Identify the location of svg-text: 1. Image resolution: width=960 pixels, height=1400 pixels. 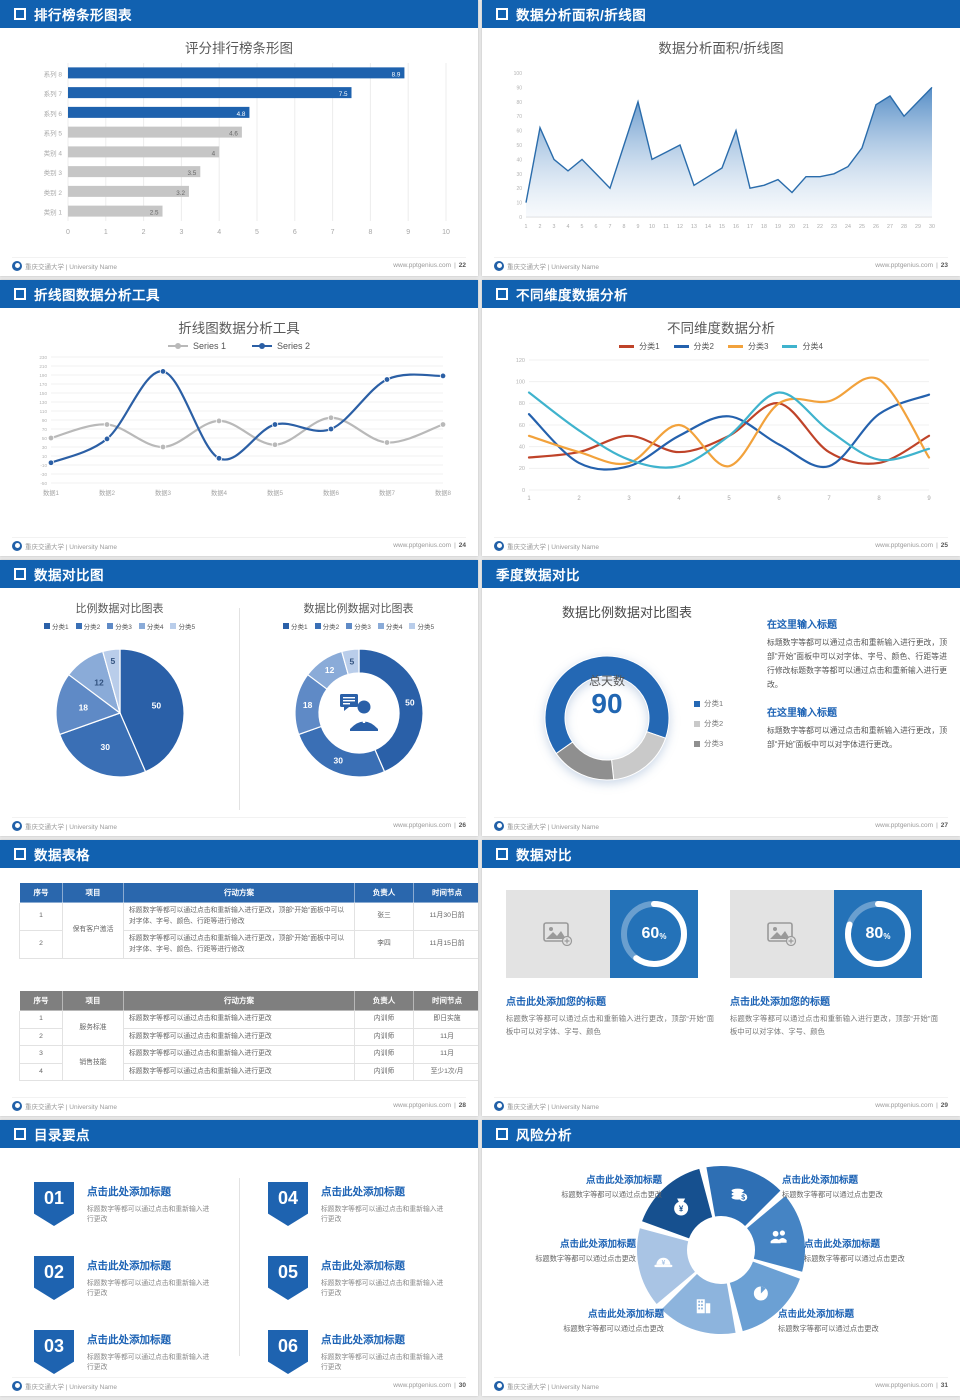
(529, 499).